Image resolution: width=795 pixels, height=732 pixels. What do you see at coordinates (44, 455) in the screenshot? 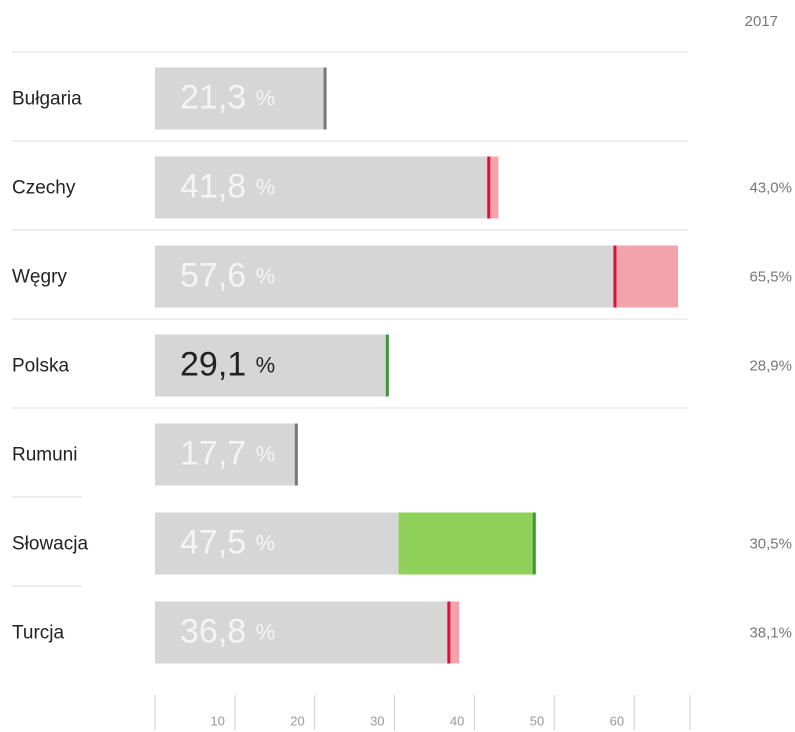
I see `category-label: Rumuni` at bounding box center [44, 455].